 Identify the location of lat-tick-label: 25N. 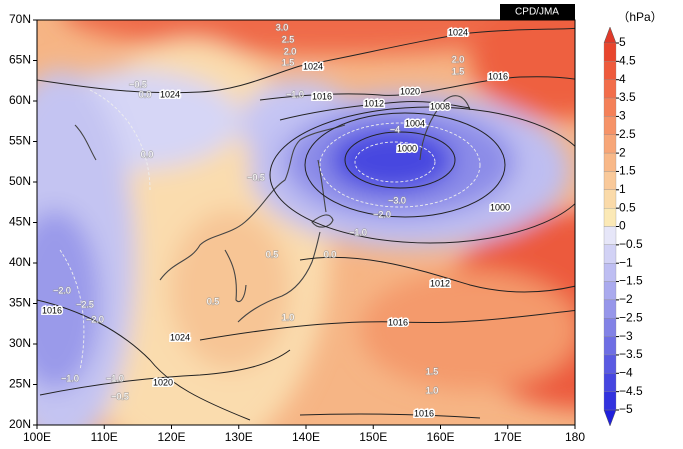
(20, 384).